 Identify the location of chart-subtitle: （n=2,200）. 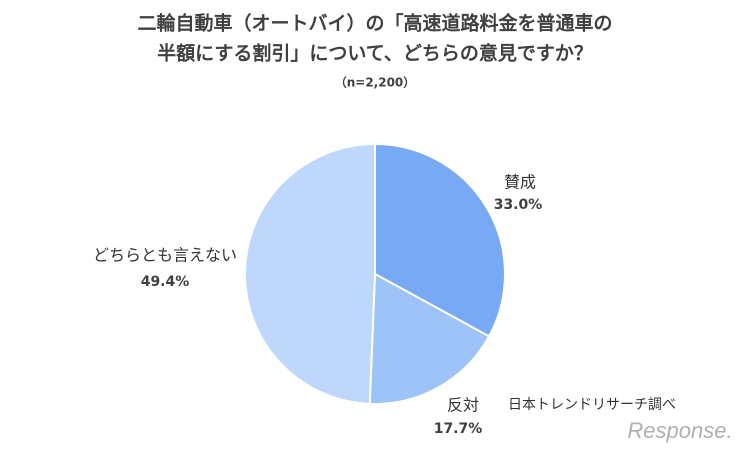
(375, 82).